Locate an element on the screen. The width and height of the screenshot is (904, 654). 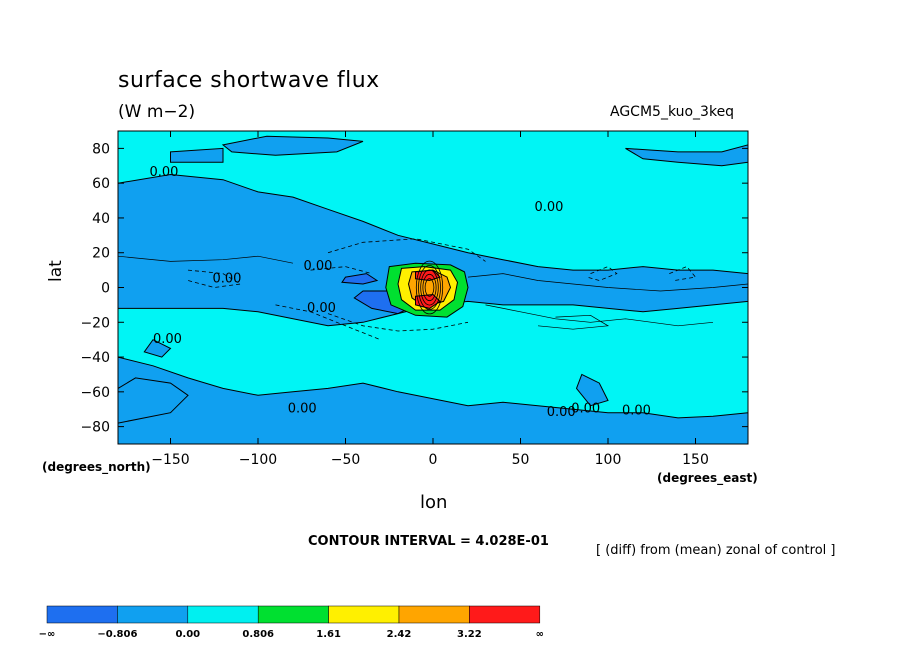
contour-label-2: 0.00 is located at coordinates (318, 266).